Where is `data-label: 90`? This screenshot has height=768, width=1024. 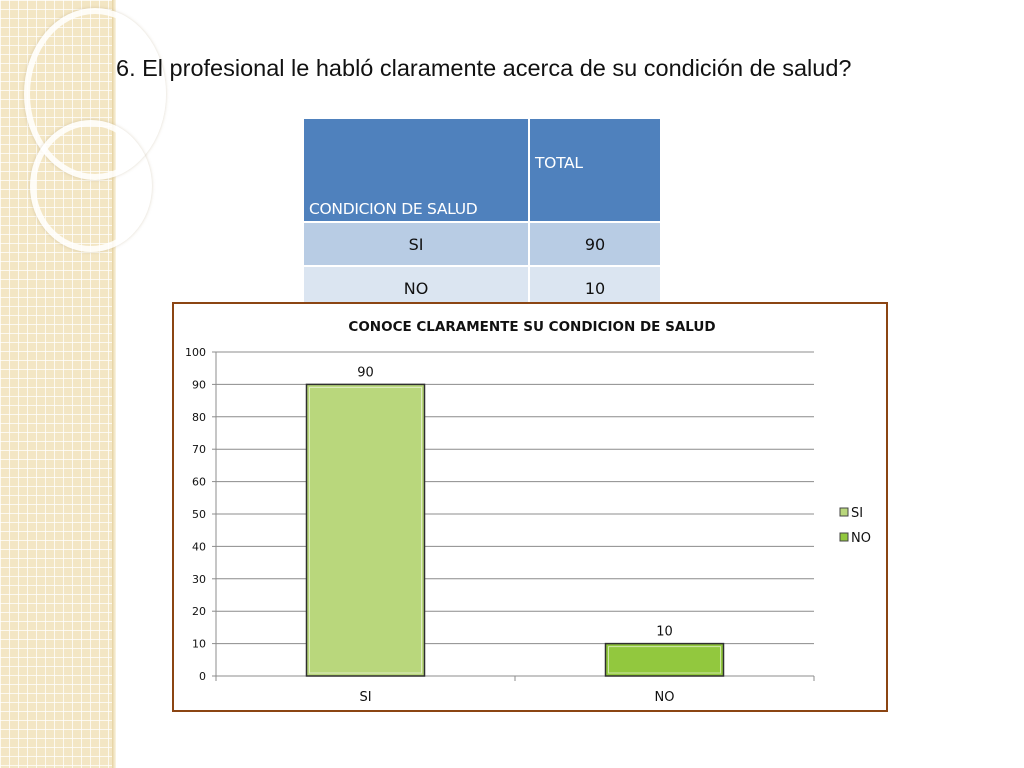 data-label: 90 is located at coordinates (365, 372).